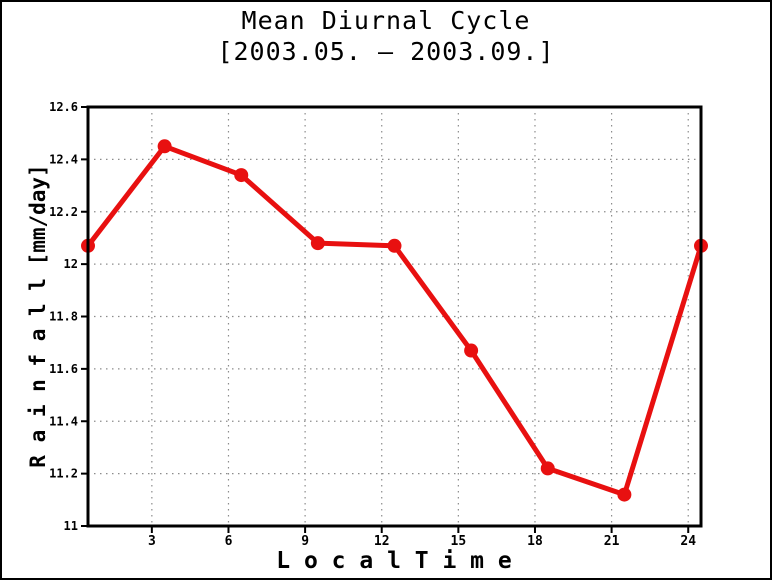 The image size is (772, 580). I want to click on x-axis-label: L o c a l T i m e, so click(394, 561).